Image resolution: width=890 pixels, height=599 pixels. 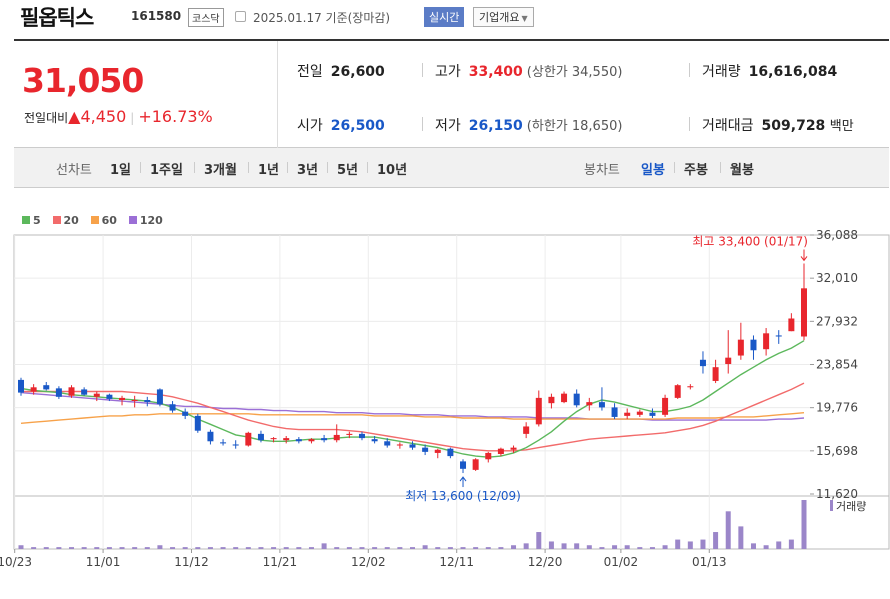 What do you see at coordinates (357, 72) in the screenshot?
I see `prev-close-value: 26,600` at bounding box center [357, 72].